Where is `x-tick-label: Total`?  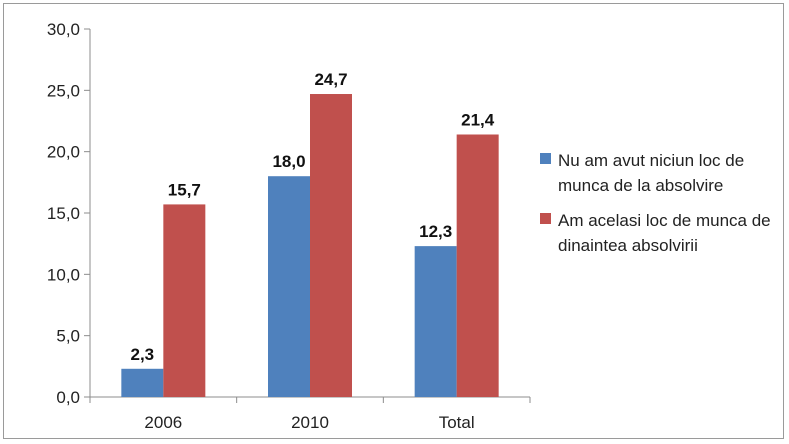 x-tick-label: Total is located at coordinates (457, 422).